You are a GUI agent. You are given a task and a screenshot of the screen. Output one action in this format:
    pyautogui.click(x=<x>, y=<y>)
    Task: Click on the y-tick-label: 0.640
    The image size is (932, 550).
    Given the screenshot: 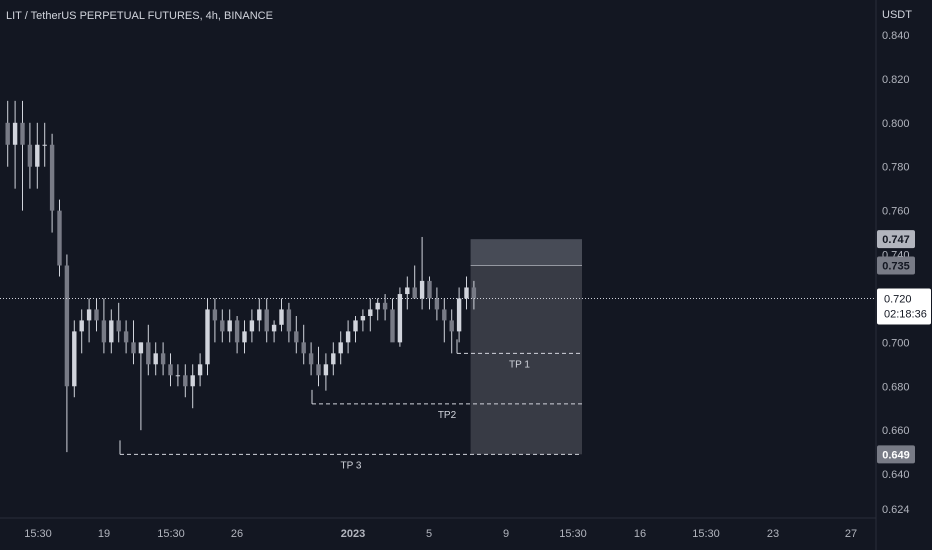 What is the action you would take?
    pyautogui.click(x=896, y=475)
    